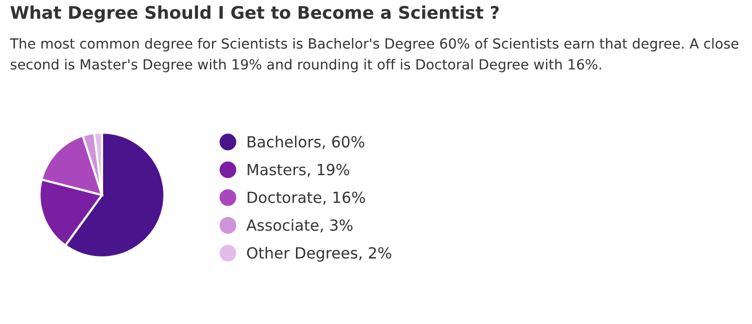  I want to click on legend-label: Masters, 19%, so click(299, 170).